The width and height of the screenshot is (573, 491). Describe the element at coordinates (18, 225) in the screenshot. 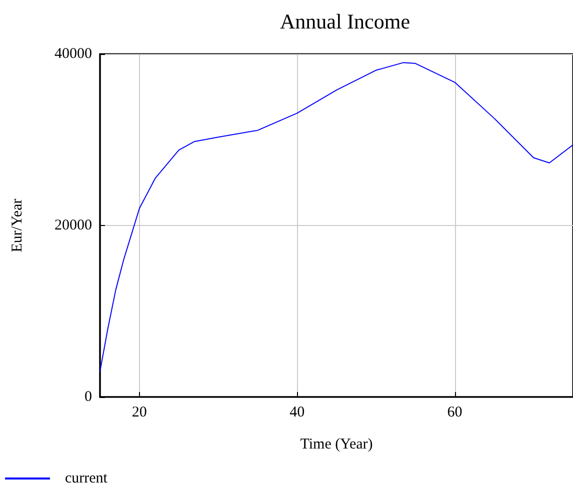

I see `y-axis-title: Eur/Year` at that location.